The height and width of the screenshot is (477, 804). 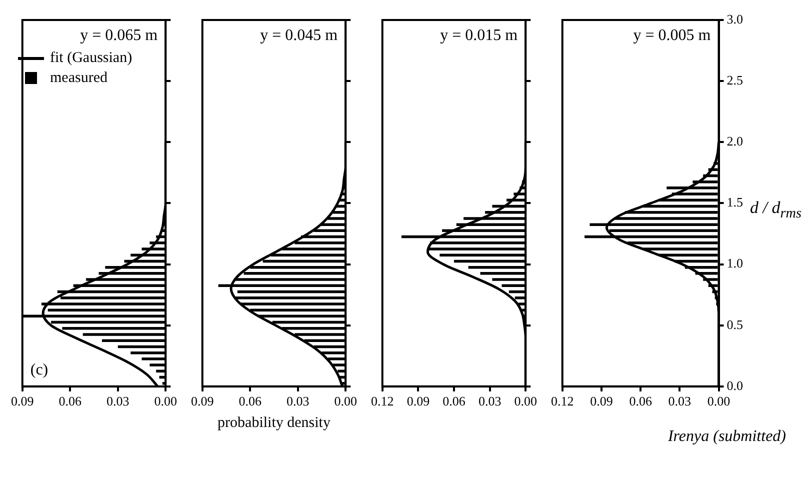 I want to click on annotation: y = 0.045 m, so click(x=299, y=35).